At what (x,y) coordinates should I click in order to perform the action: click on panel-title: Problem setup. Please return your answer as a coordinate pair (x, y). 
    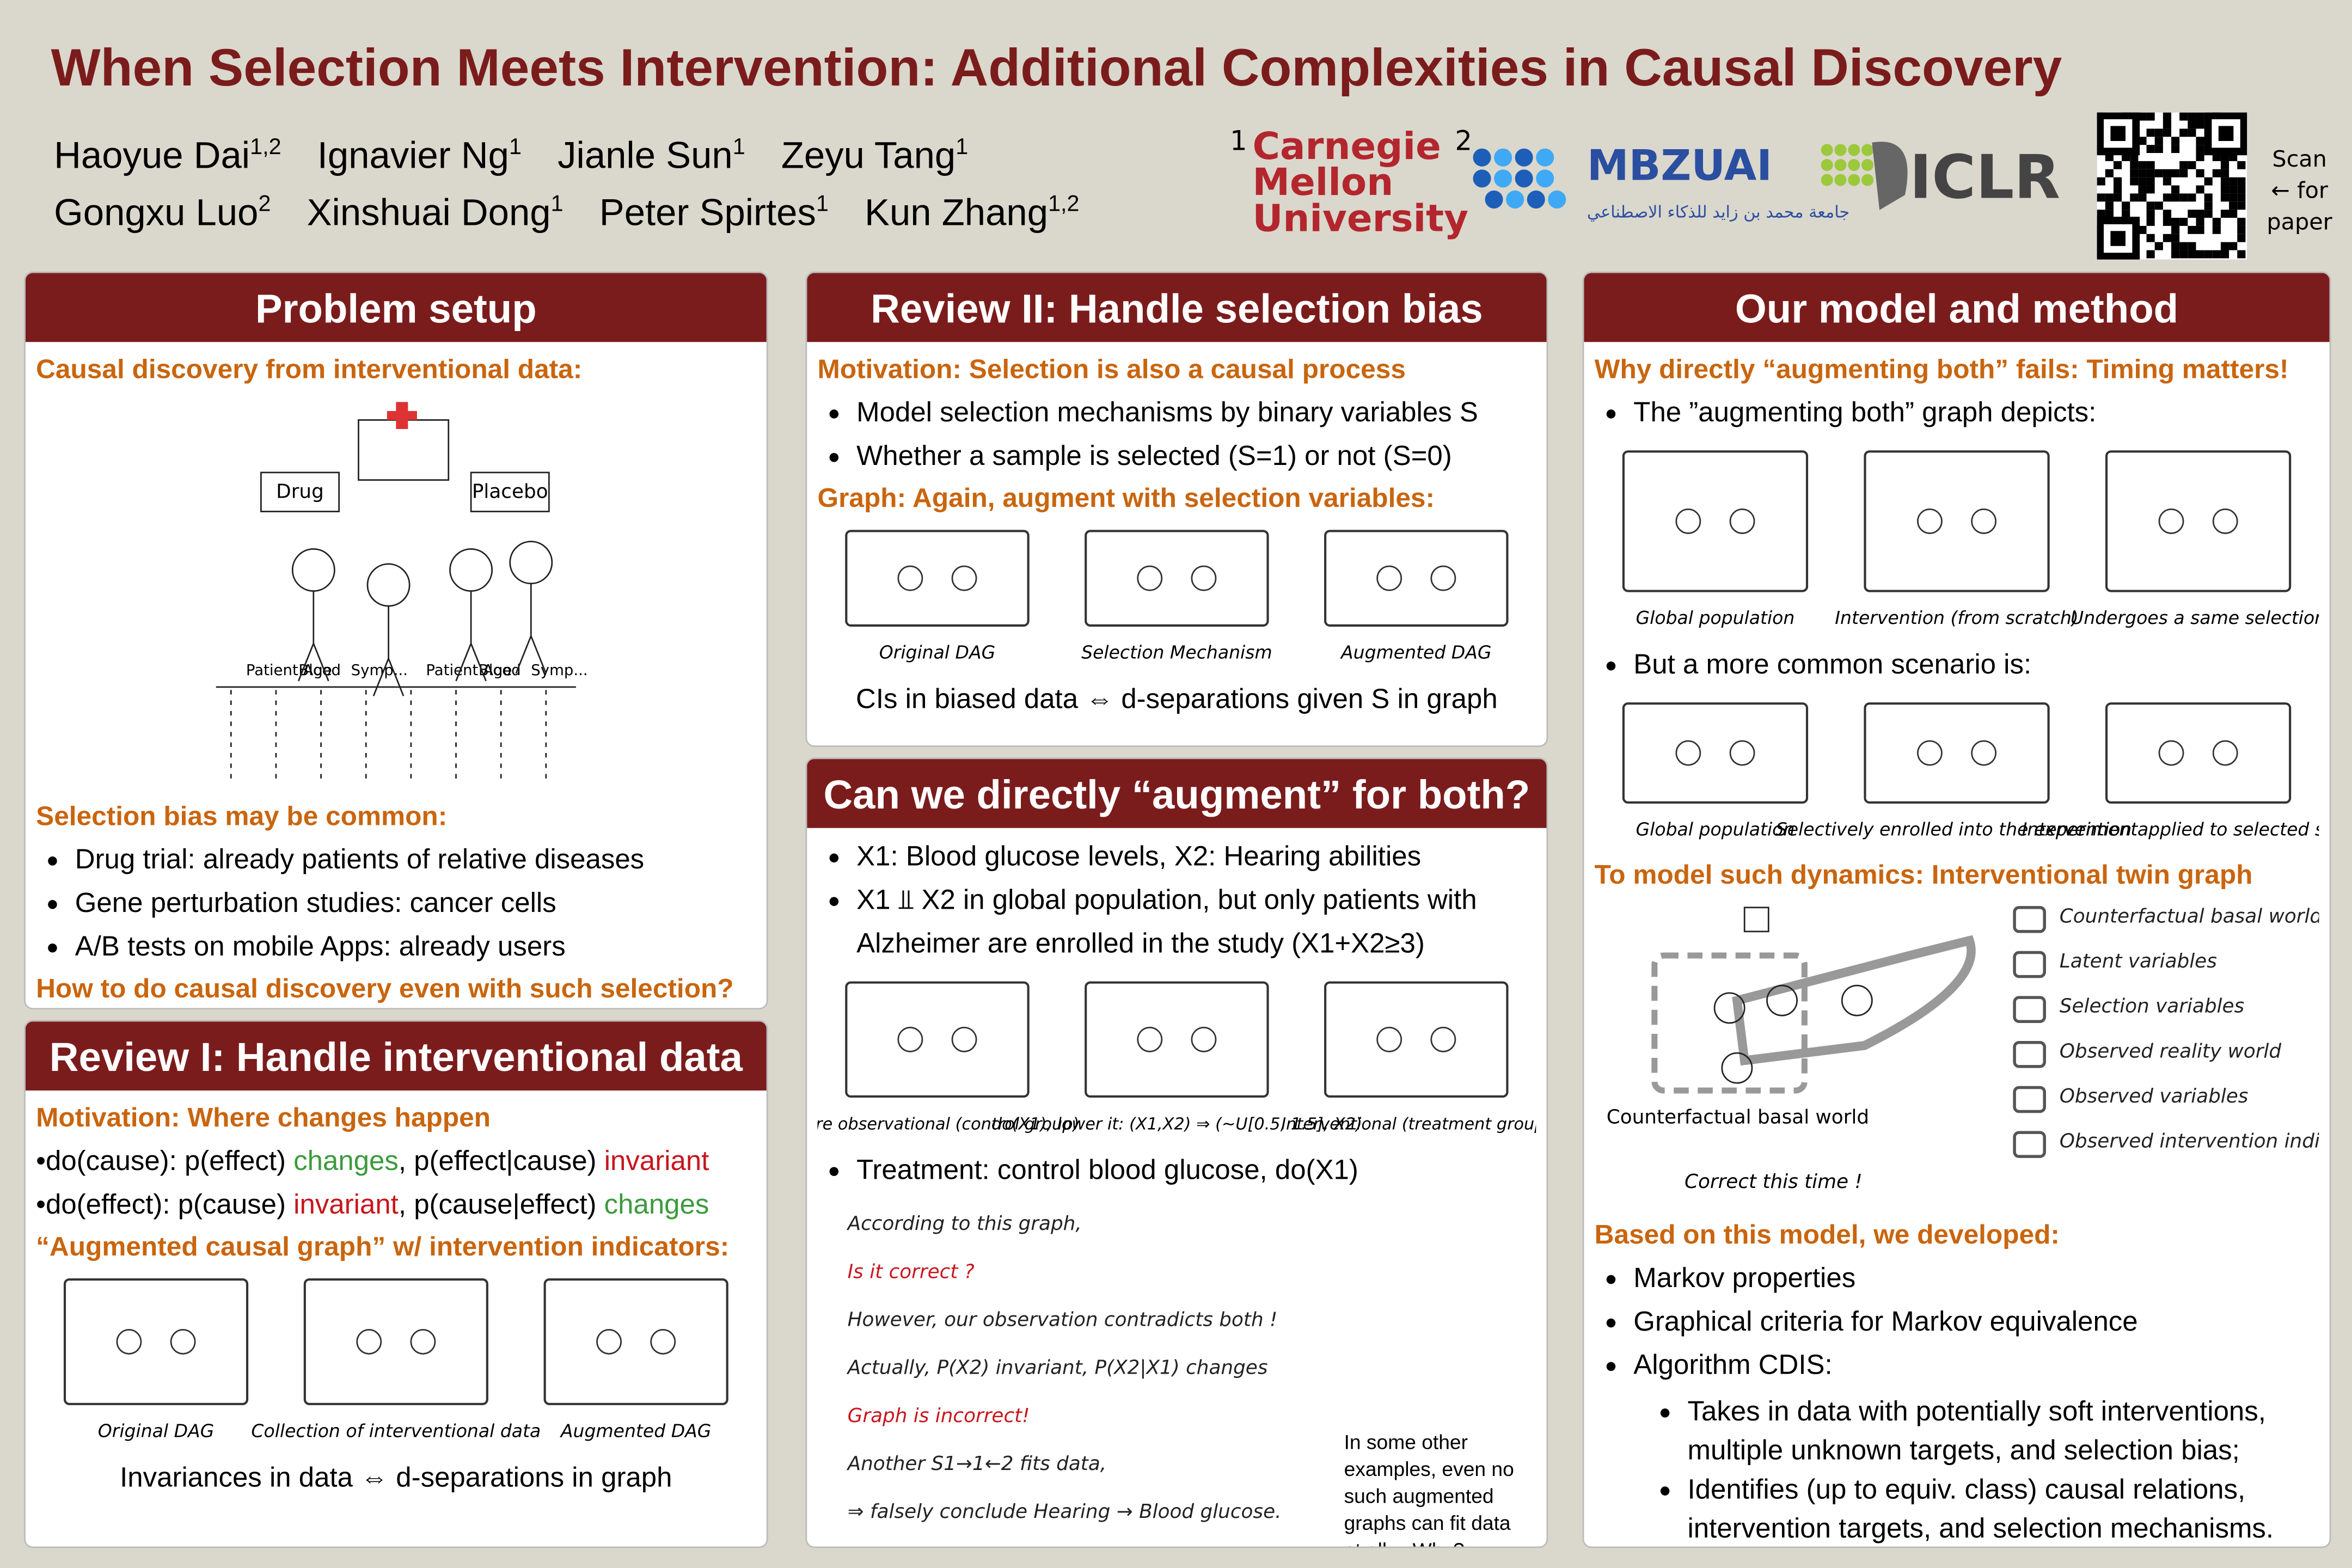
    Looking at the image, I should click on (396, 307).